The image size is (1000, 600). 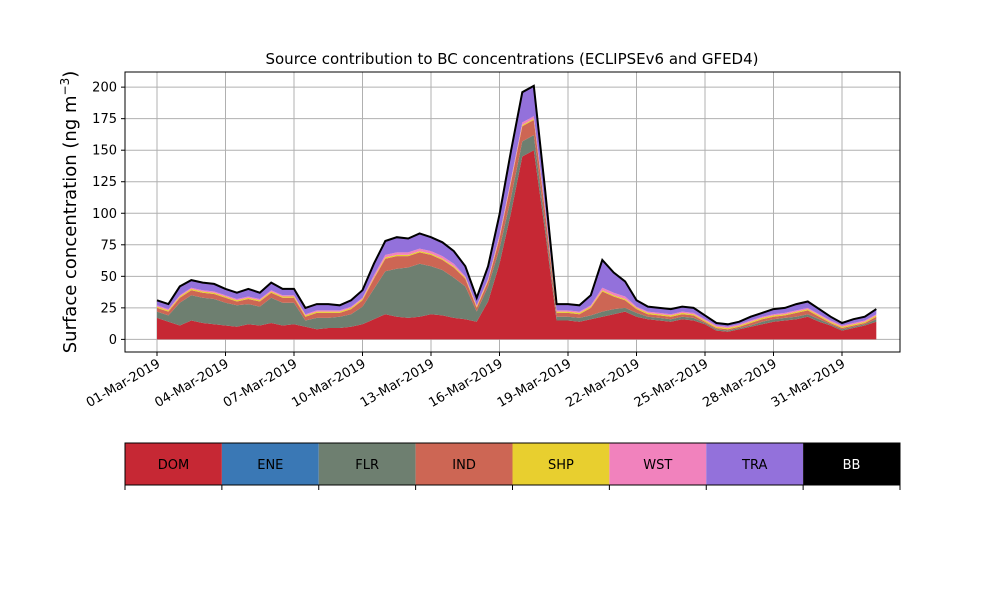 I want to click on legend-swatch-ind, so click(x=464, y=464).